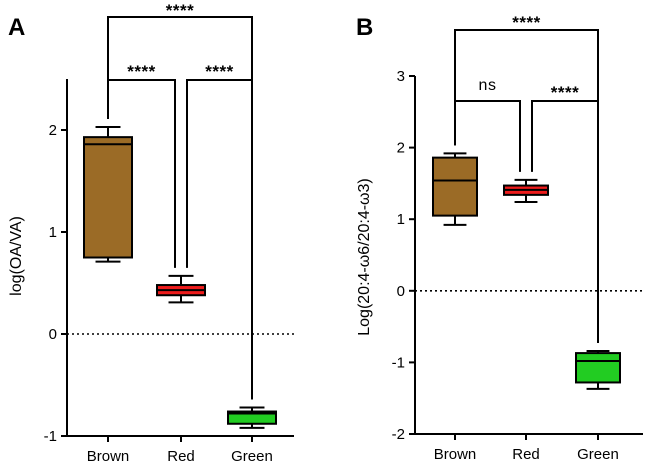  What do you see at coordinates (398, 434) in the screenshot?
I see `panel-b-y-tick-label: -2` at bounding box center [398, 434].